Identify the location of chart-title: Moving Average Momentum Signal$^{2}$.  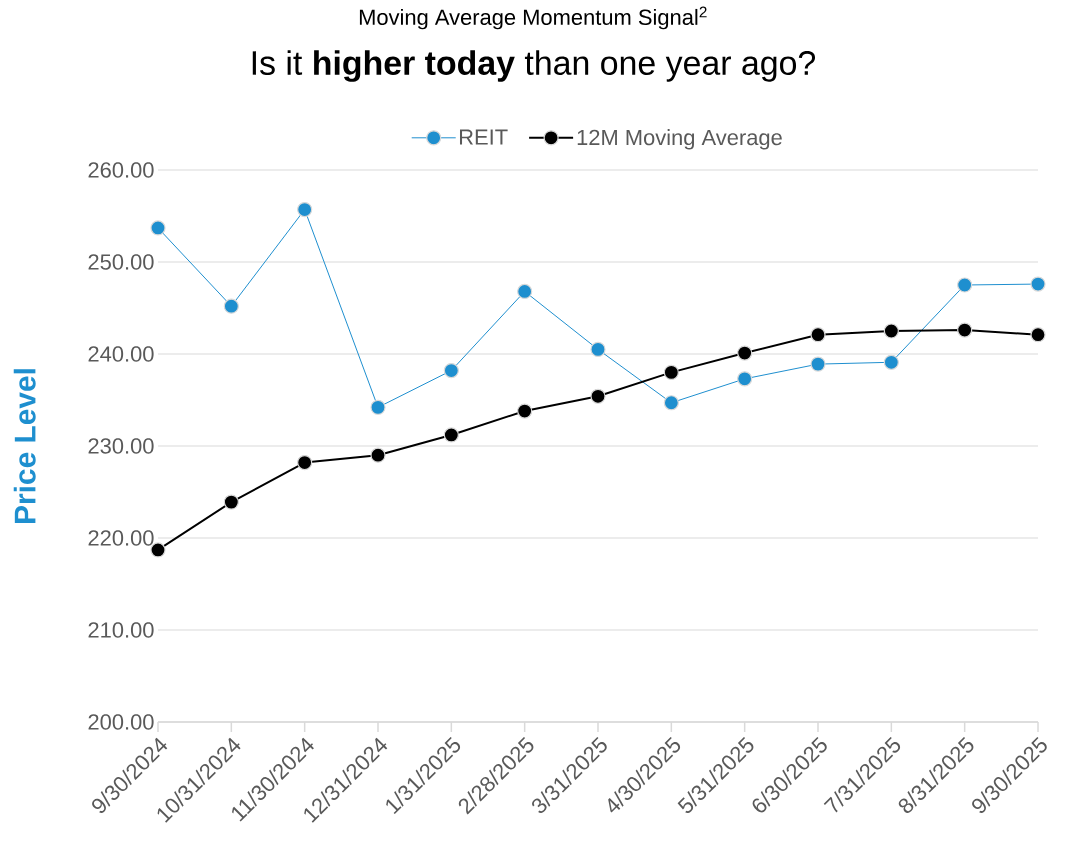
(533, 18).